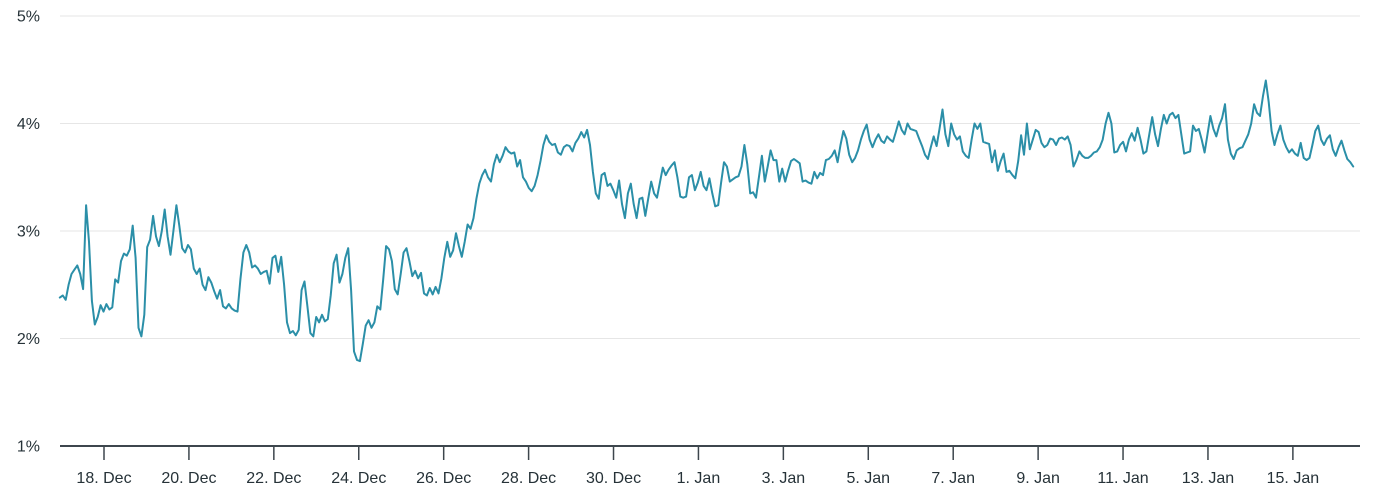  I want to click on y-axis-tick-label: 5%, so click(28, 17).